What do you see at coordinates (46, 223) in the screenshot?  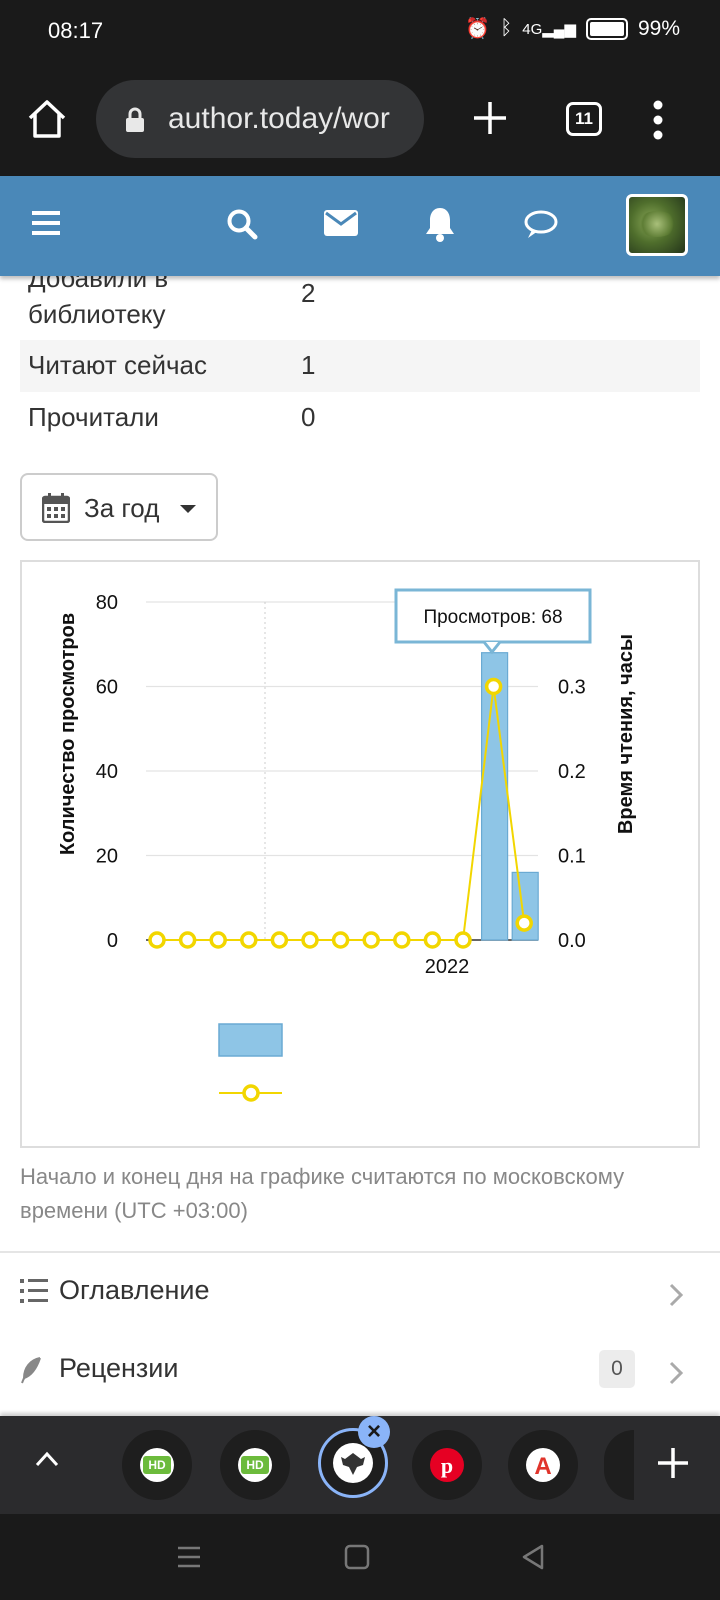 I see `hamburger-menu-icon` at bounding box center [46, 223].